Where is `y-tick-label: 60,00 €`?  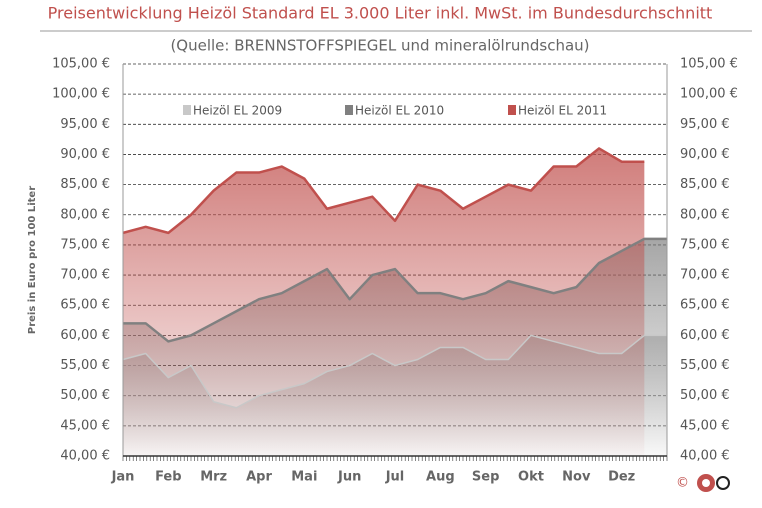 y-tick-label: 60,00 € is located at coordinates (85, 335).